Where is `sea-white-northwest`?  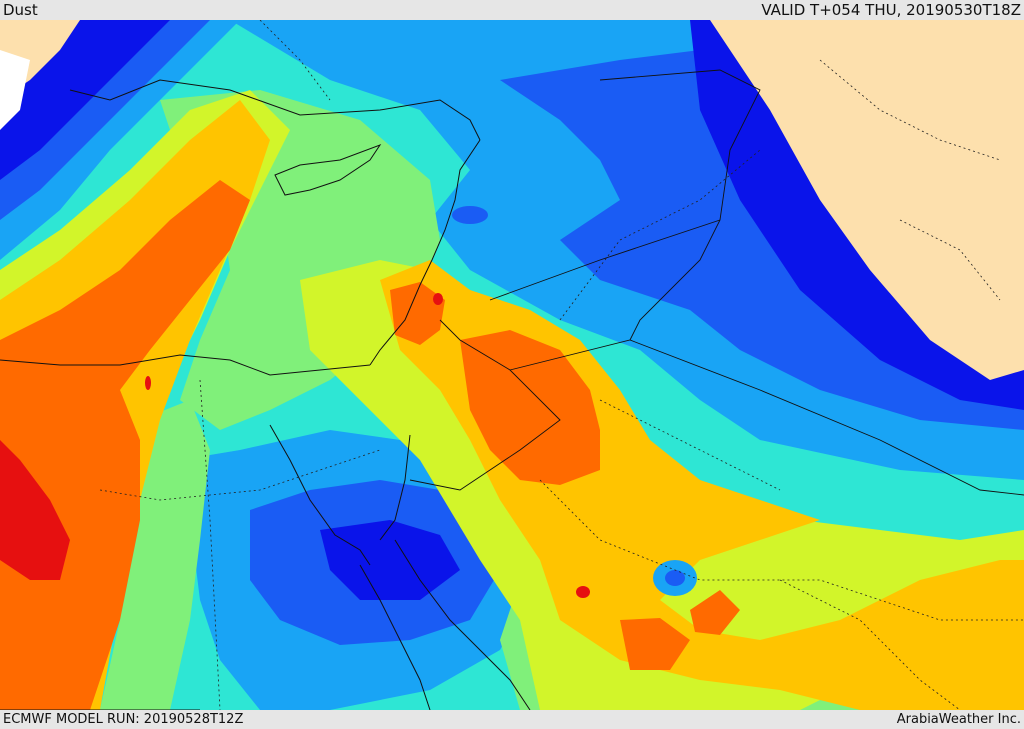 sea-white-northwest is located at coordinates (15, 90).